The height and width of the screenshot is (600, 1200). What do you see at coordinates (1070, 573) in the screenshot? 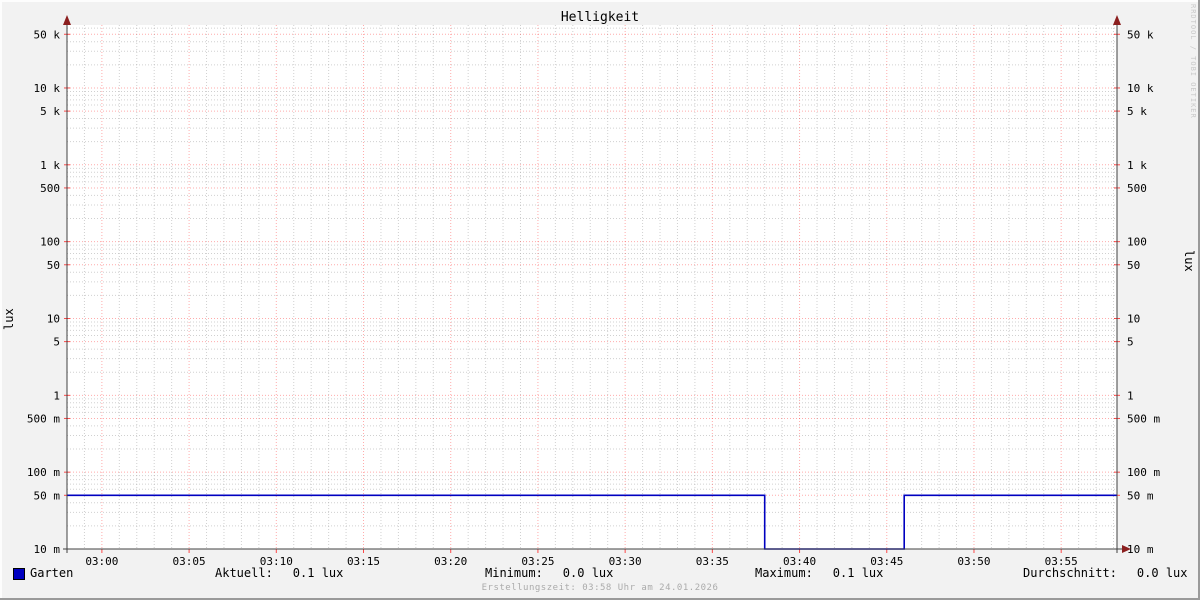
I see `stat-durchschnitt-label: Durchschnitt:` at bounding box center [1070, 573].